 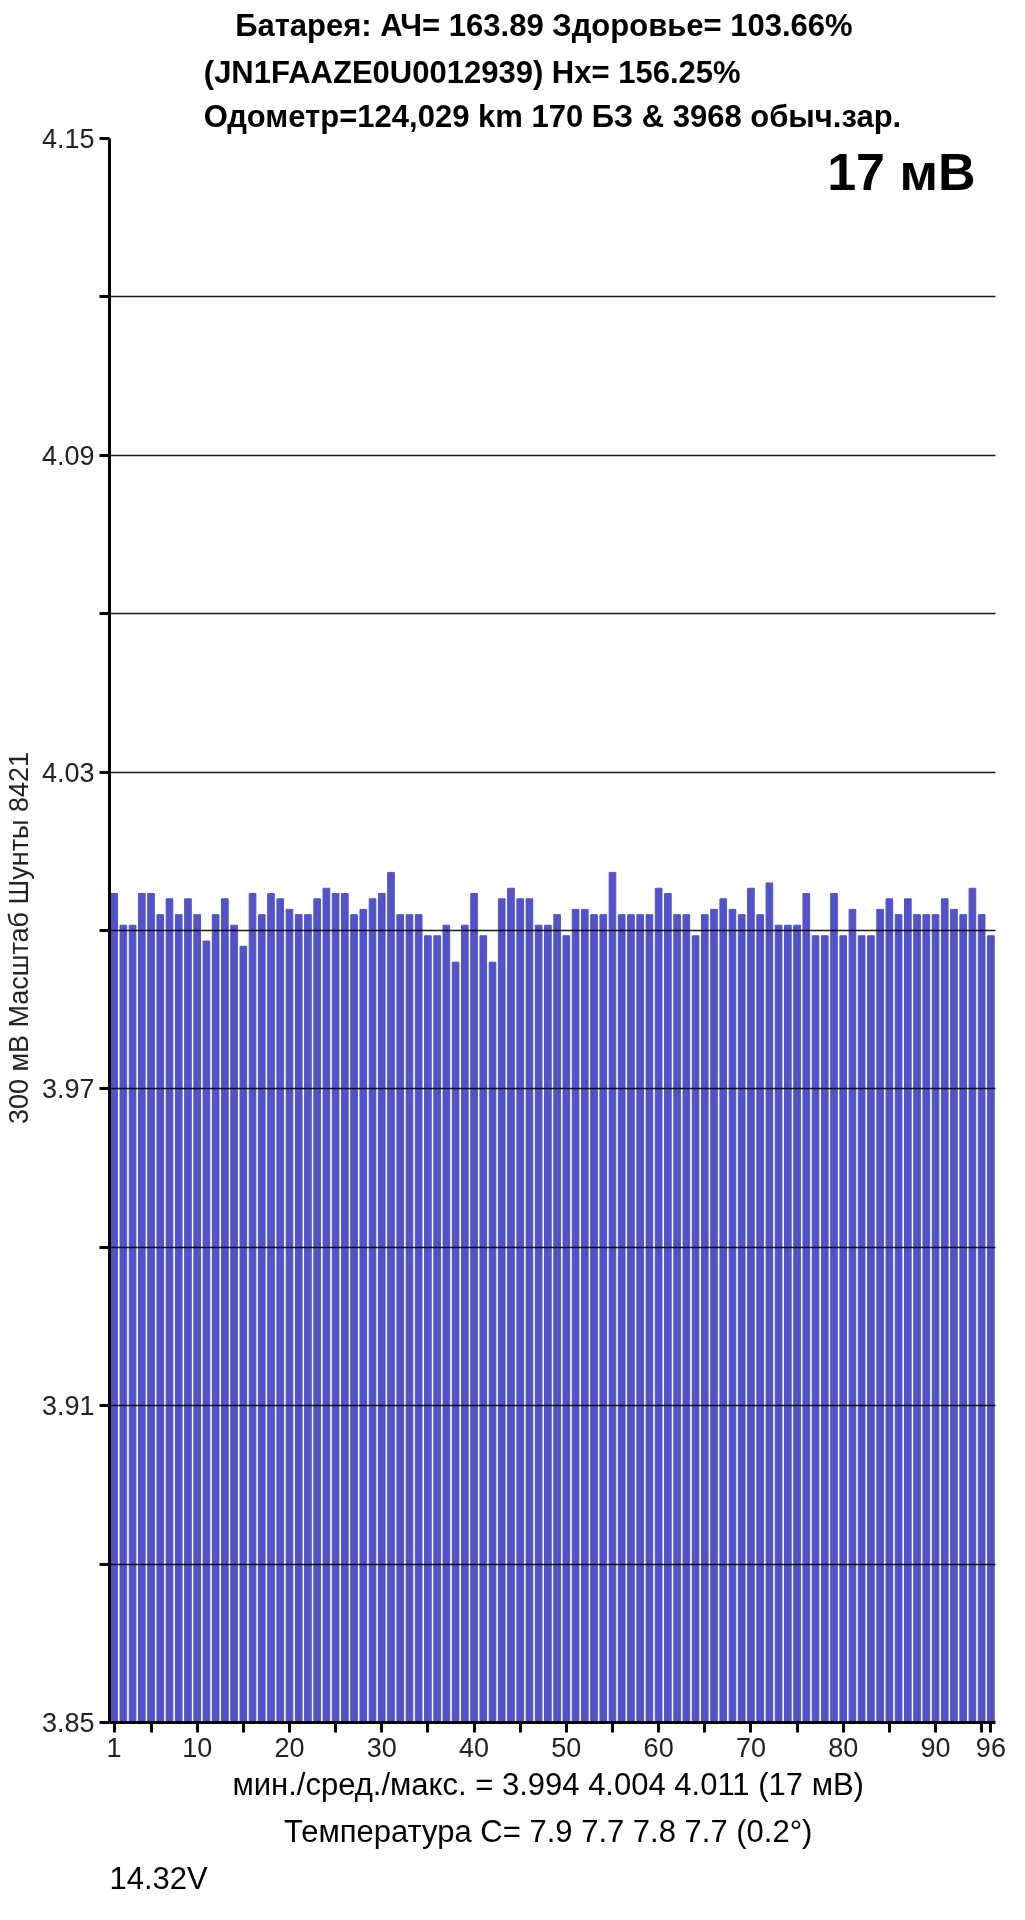 I want to click on x-tick-label: 90, so click(x=935, y=1747).